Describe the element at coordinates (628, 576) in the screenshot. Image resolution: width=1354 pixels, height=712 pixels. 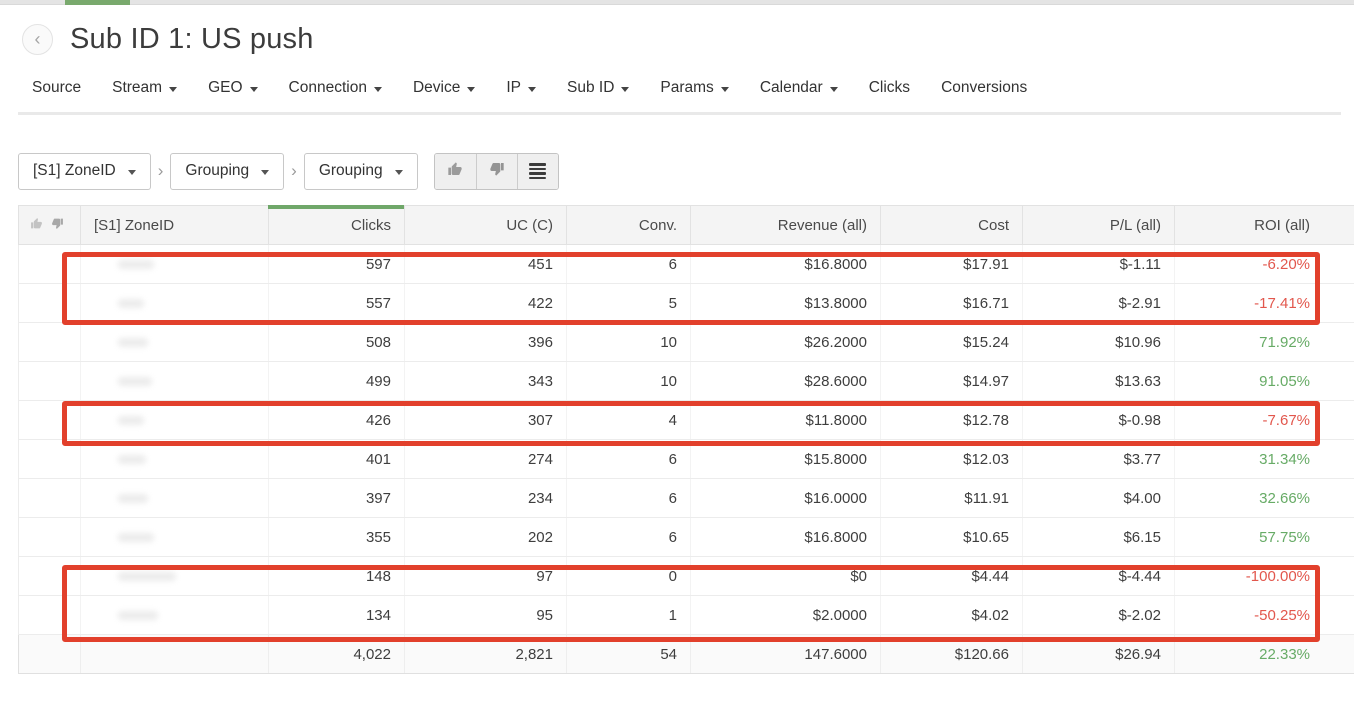
I see `cell-conv: 0` at that location.